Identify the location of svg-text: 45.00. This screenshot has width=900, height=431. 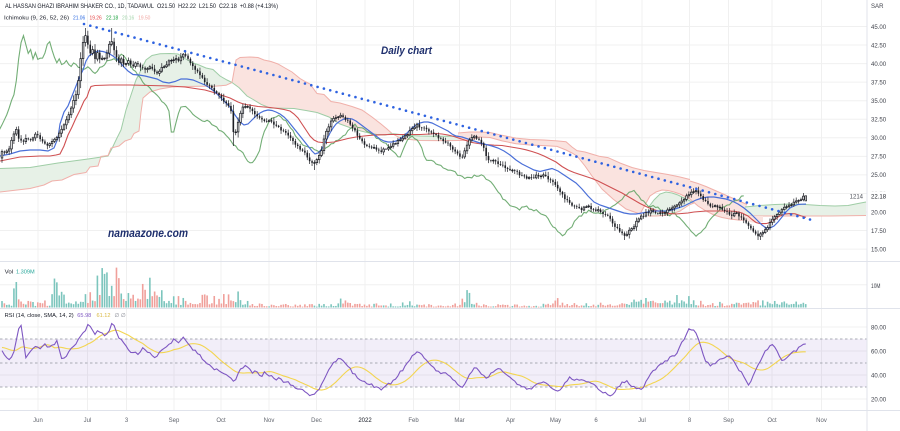
(879, 27).